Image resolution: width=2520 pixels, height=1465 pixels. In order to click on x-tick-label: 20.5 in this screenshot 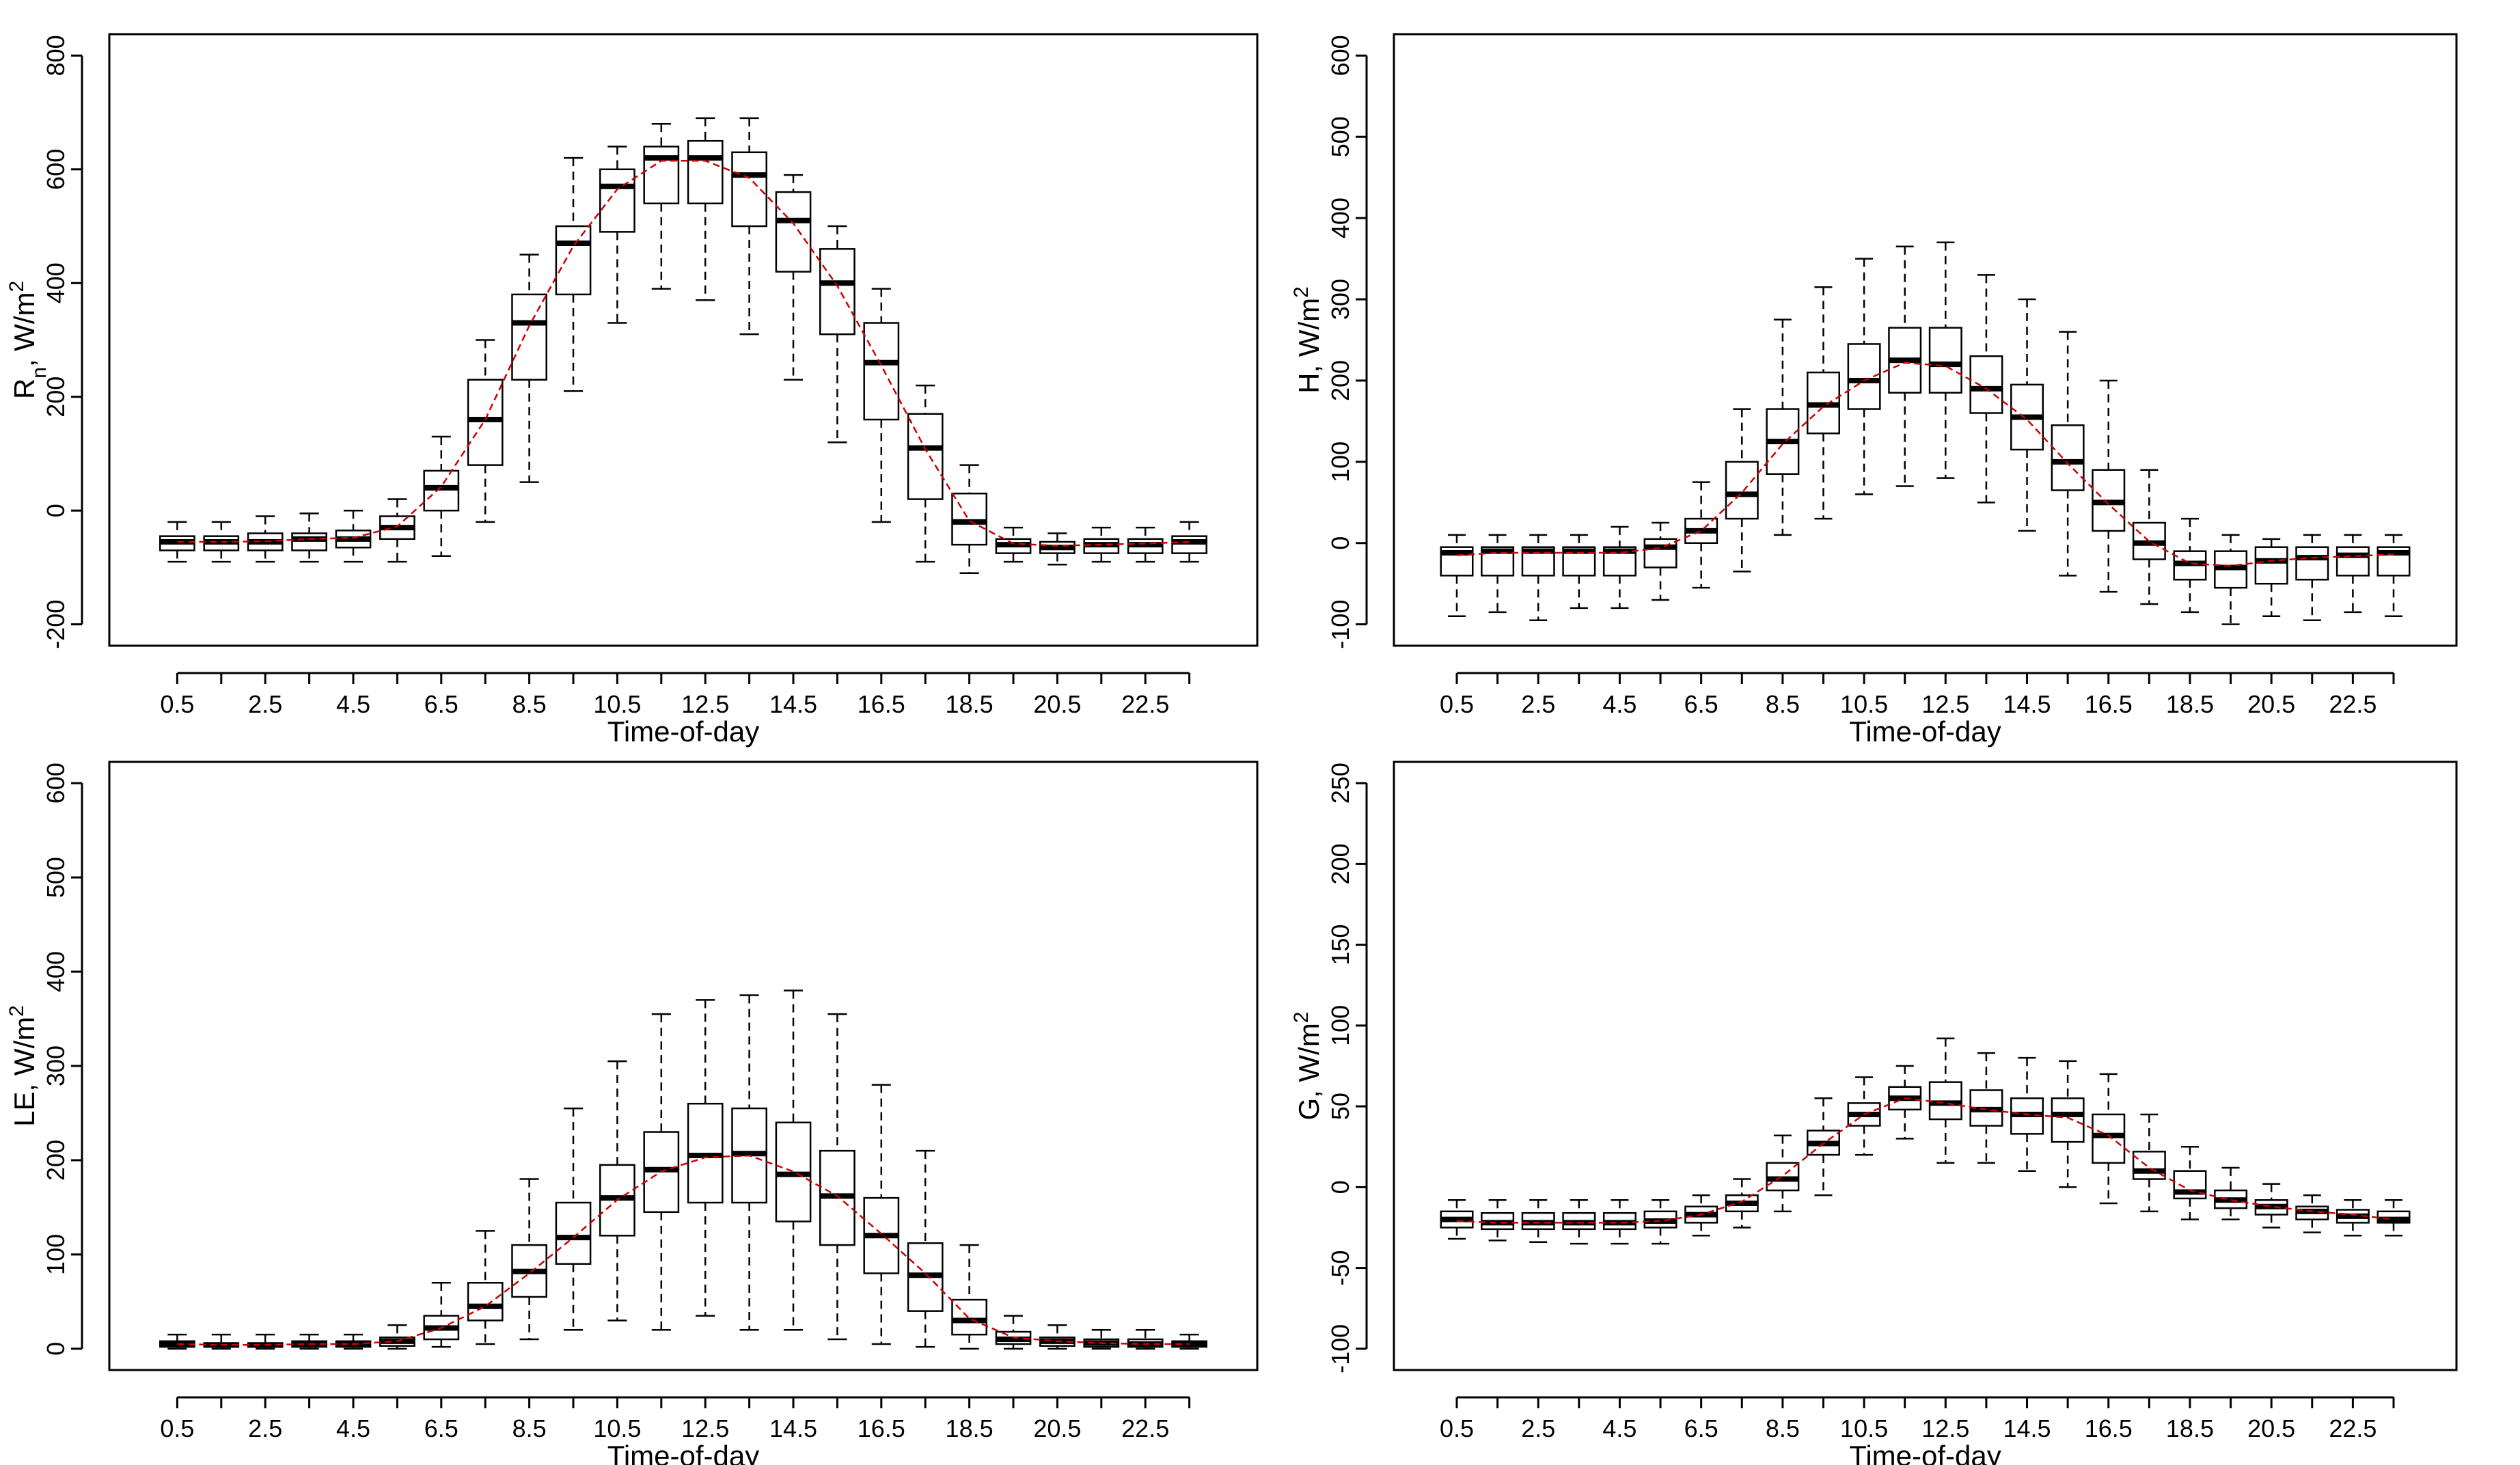, I will do `click(1057, 1428)`.